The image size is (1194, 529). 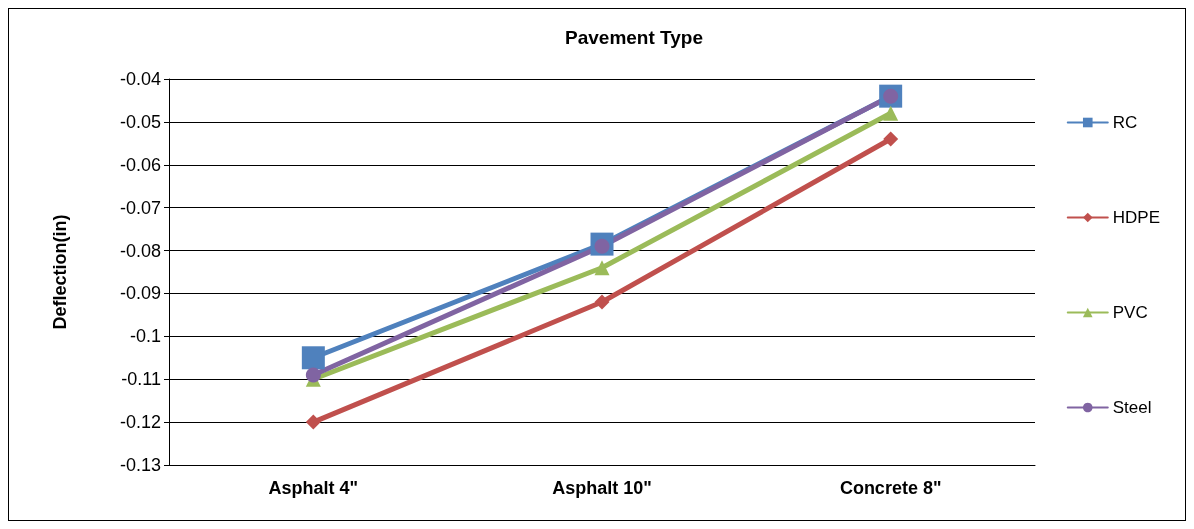 I want to click on y-tick-label: -0.06, so click(x=140, y=164).